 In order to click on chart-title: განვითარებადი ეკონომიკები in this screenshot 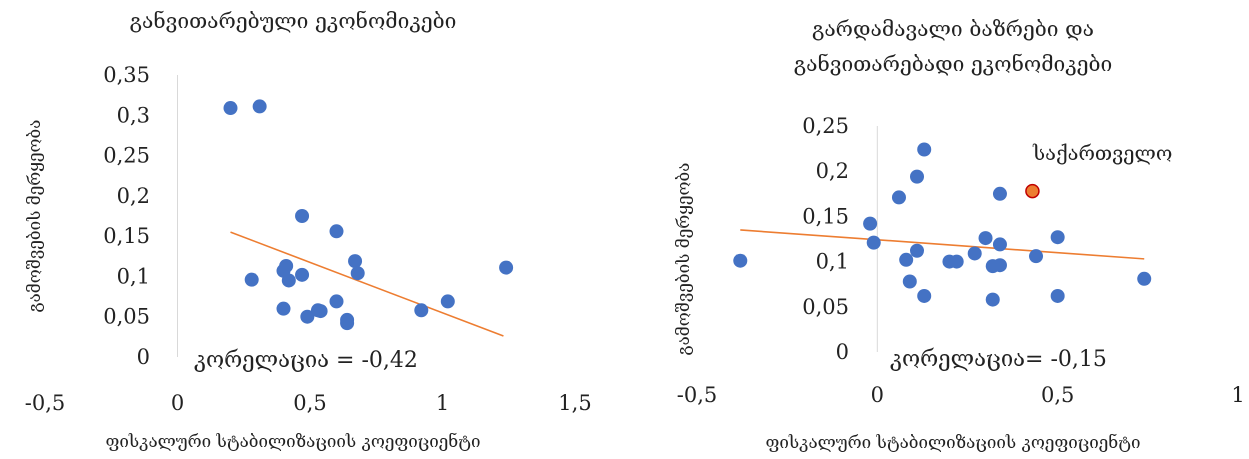, I will do `click(953, 64)`.